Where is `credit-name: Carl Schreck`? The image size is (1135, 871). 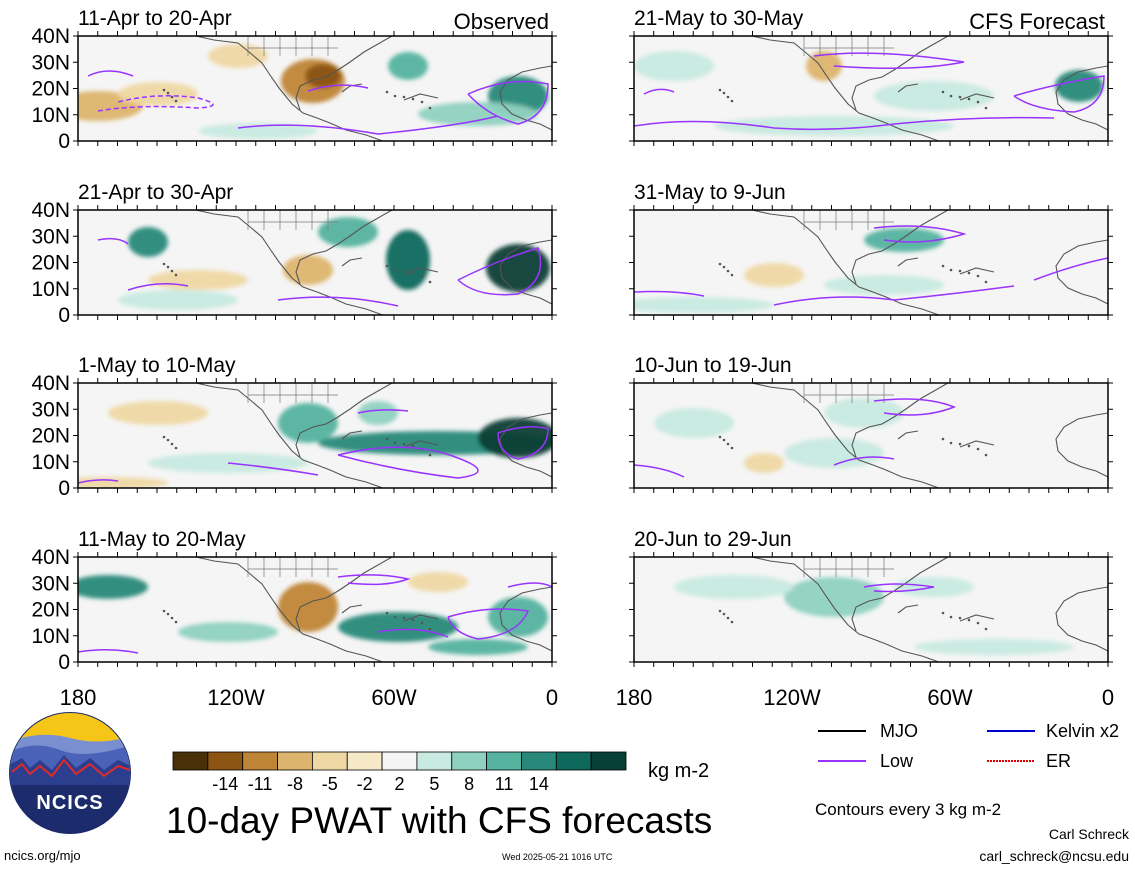
credit-name: Carl Schreck is located at coordinates (1088, 834).